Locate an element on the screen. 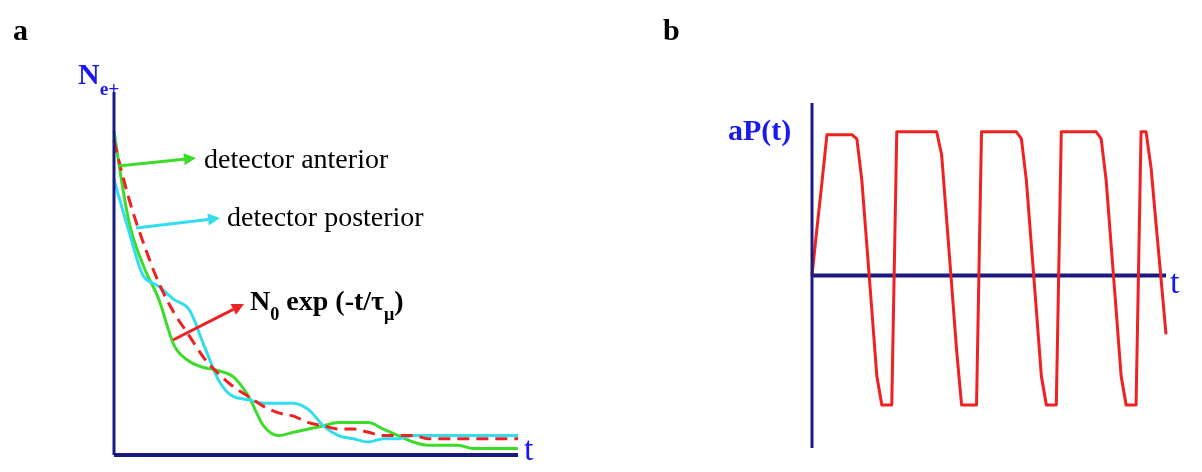 The image size is (1202, 472). y-axis-title: aP(t) is located at coordinates (760, 130).